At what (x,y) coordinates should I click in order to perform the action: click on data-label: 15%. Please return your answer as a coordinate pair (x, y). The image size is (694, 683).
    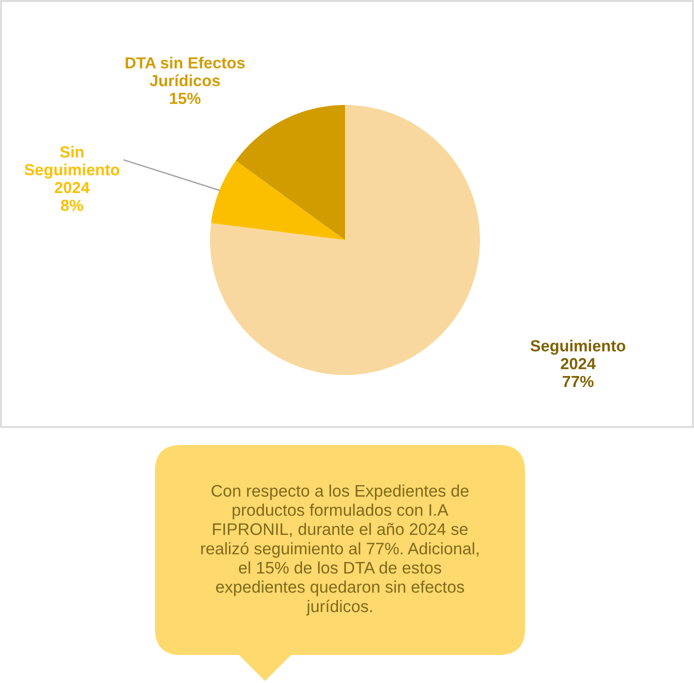
    Looking at the image, I should click on (185, 98).